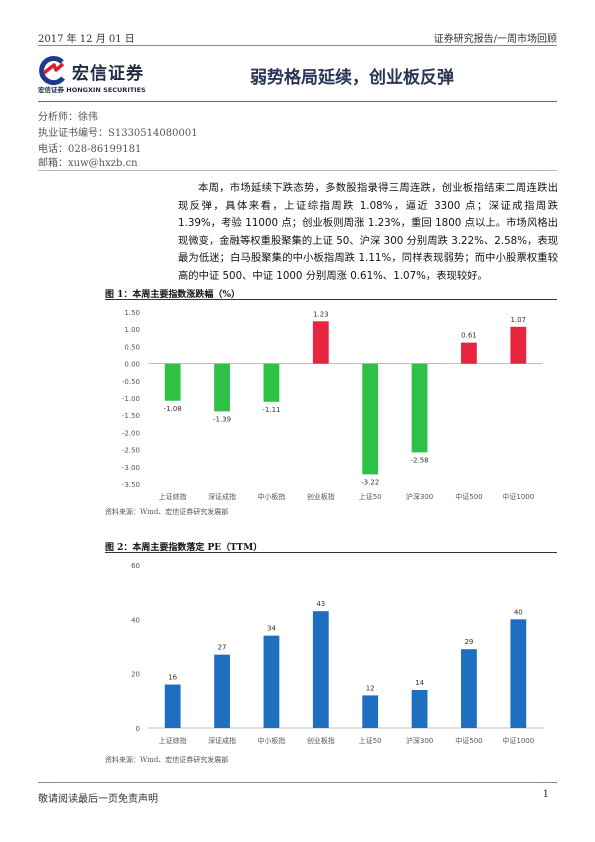 The width and height of the screenshot is (595, 842). Describe the element at coordinates (52, 71) in the screenshot. I see `logo-mark-icon` at that location.